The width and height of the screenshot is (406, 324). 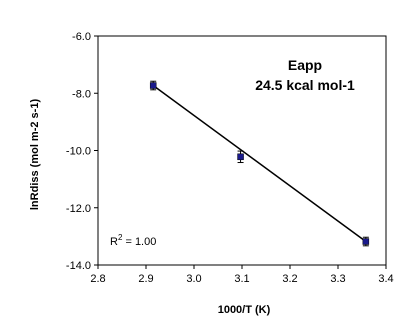 What do you see at coordinates (78, 209) in the screenshot?
I see `y-tick-label: -12.0` at bounding box center [78, 209].